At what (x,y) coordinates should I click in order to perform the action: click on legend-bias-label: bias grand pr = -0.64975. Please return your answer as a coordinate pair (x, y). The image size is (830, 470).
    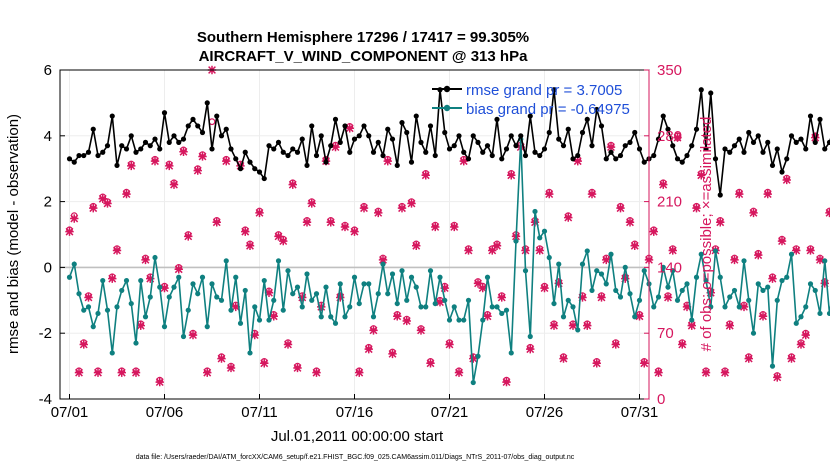
    Looking at the image, I should click on (548, 109).